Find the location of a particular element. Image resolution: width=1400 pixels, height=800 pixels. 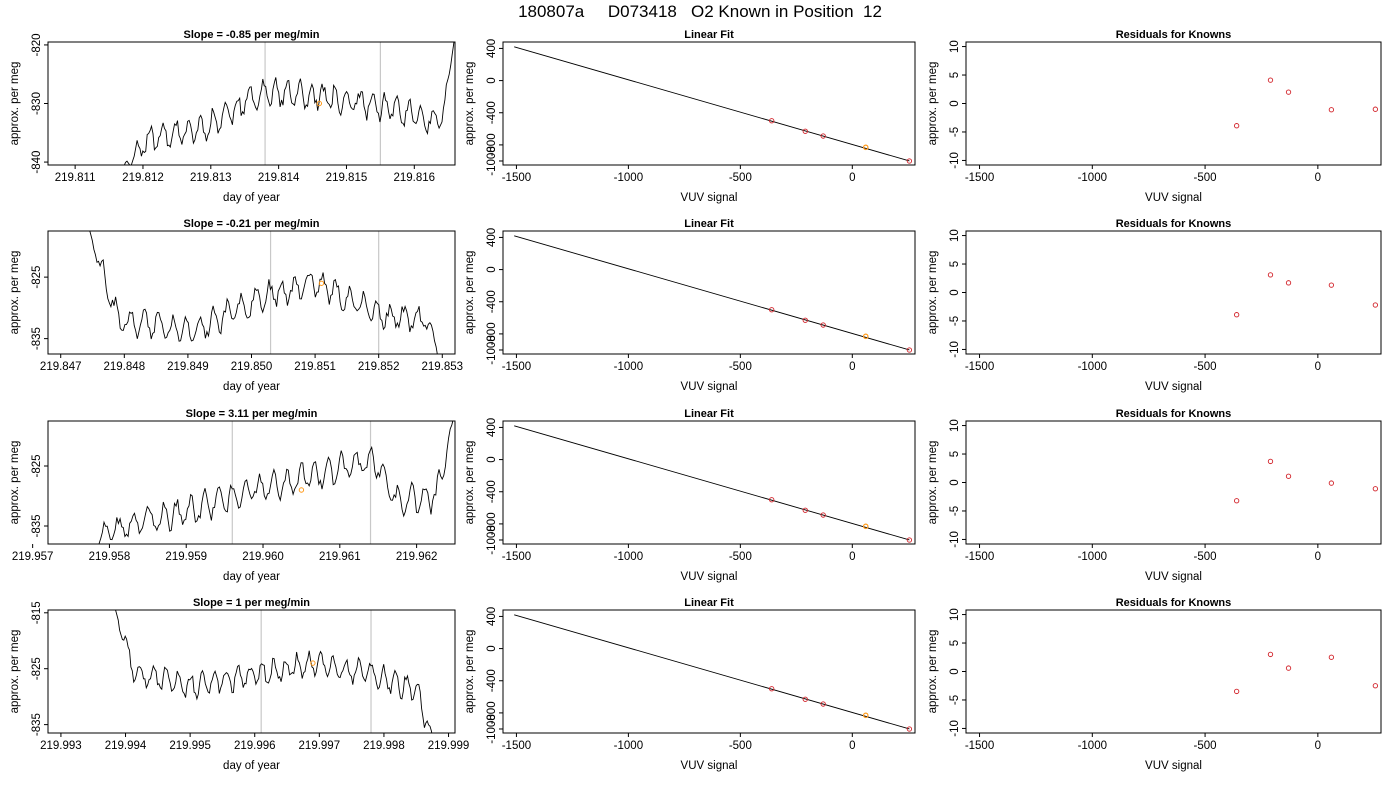

x-tick-label: 219.993 is located at coordinates (61, 746).